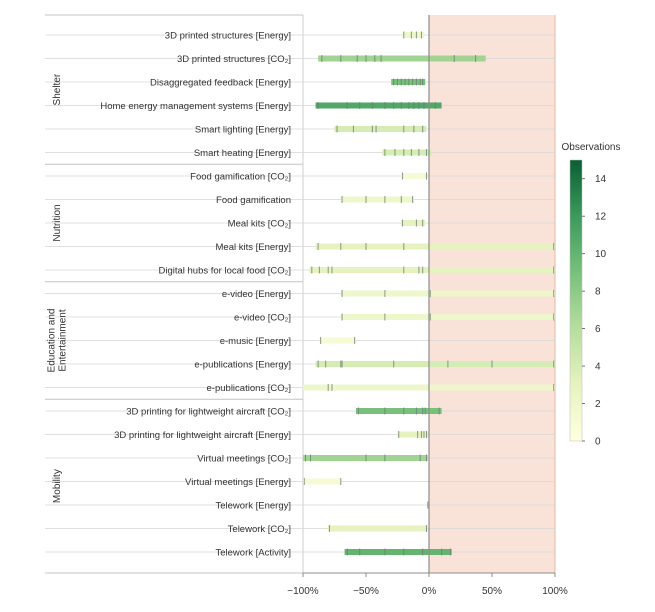 Image resolution: width=655 pixels, height=612 pixels. What do you see at coordinates (598, 442) in the screenshot?
I see `colorbar-tick-label: 0` at bounding box center [598, 442].